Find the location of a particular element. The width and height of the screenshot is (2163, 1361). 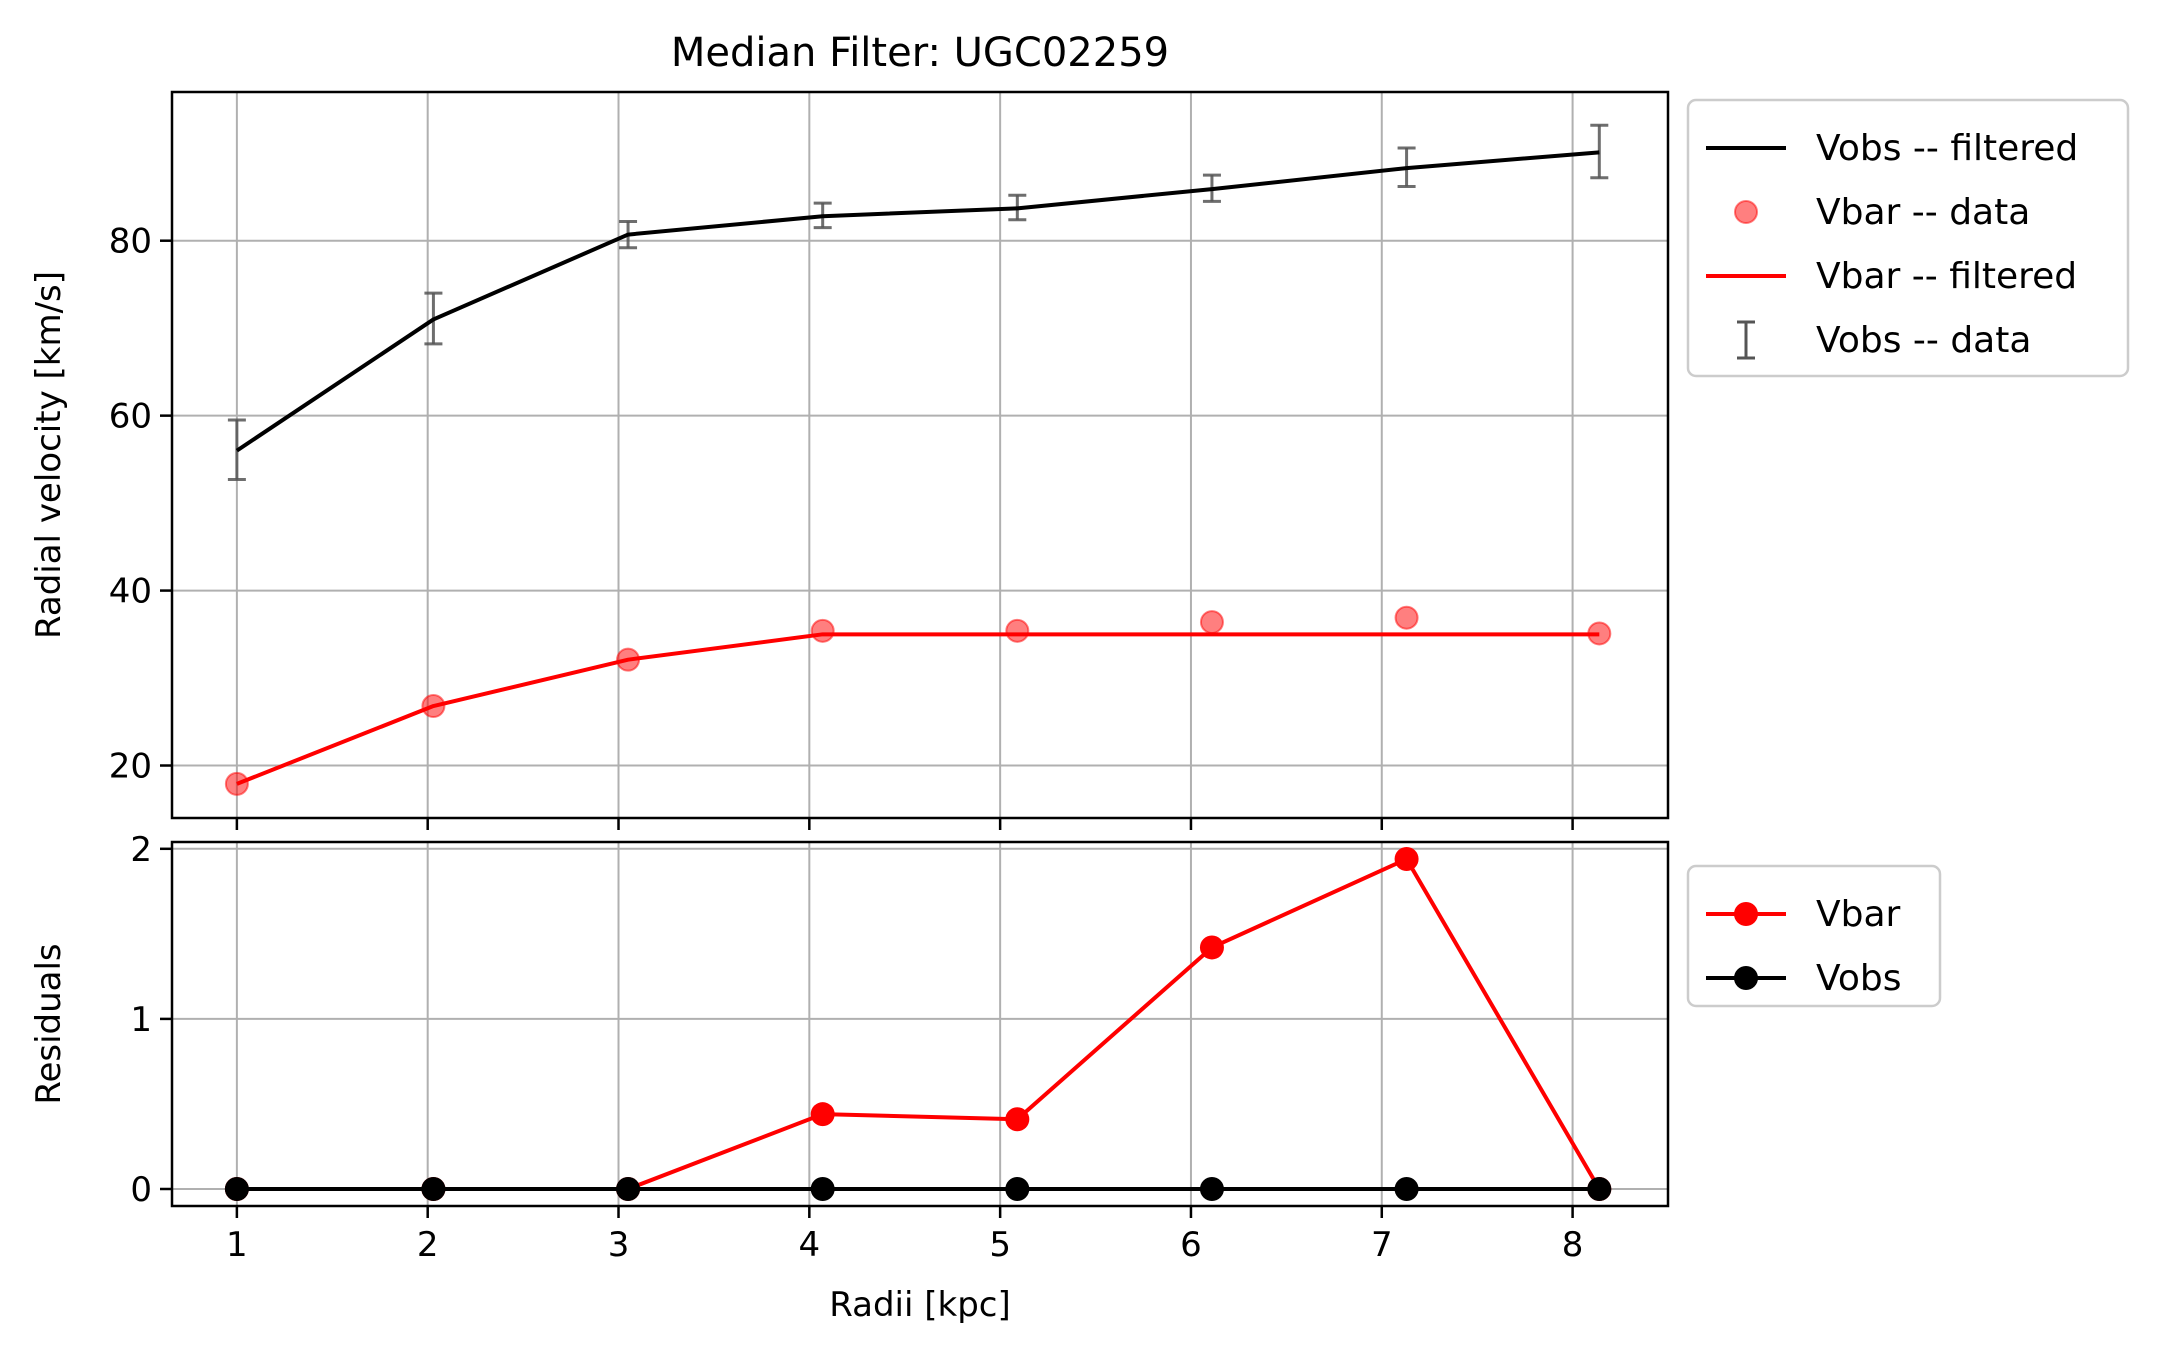

legend-item-vobs-data: Vobs -- data is located at coordinates (1884, 340).